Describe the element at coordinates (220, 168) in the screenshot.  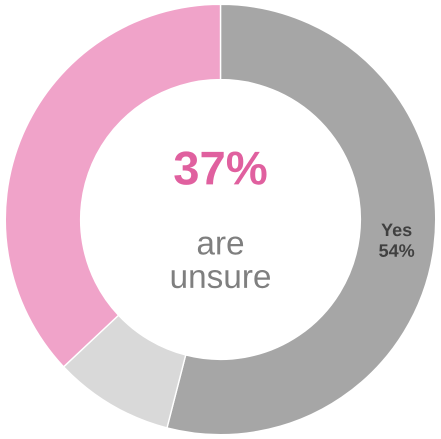
I see `text: 37%` at that location.